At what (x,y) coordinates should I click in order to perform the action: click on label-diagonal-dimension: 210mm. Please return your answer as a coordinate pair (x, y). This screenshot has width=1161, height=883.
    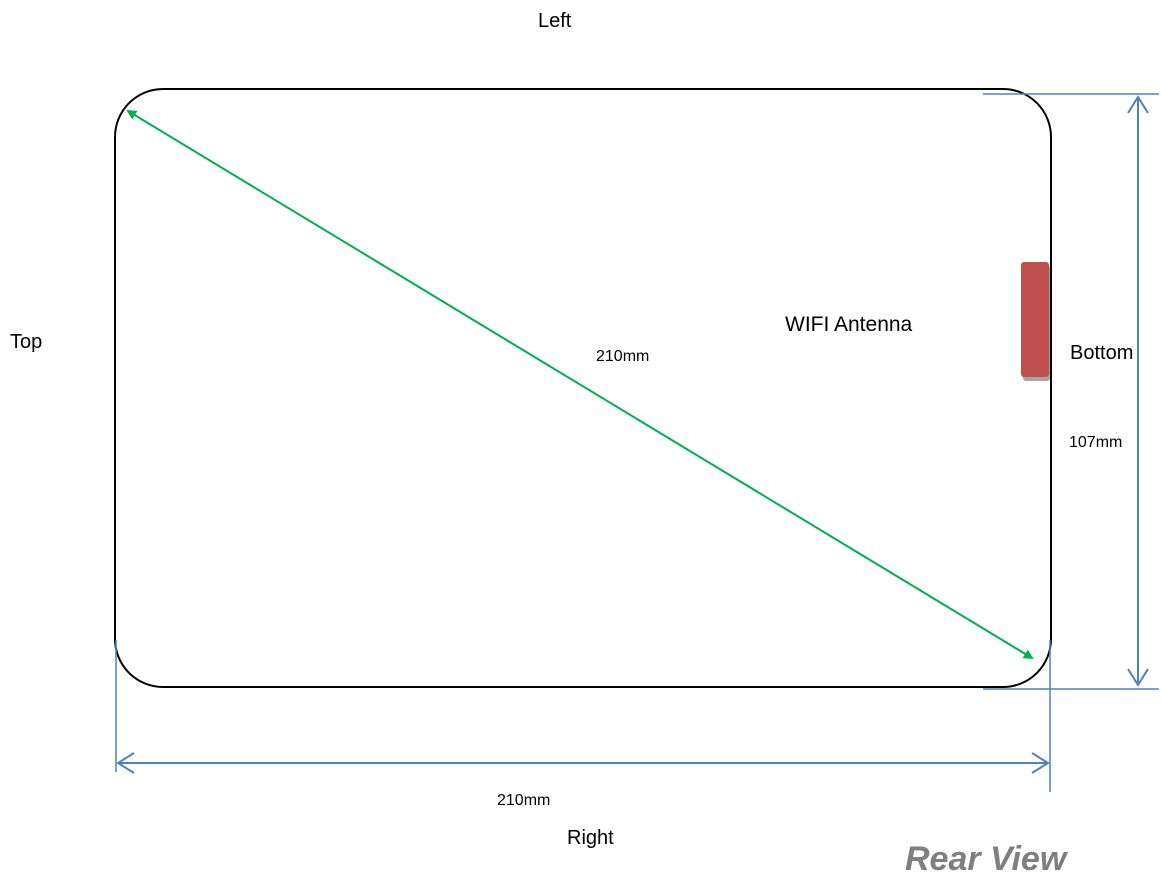
    Looking at the image, I should click on (622, 357).